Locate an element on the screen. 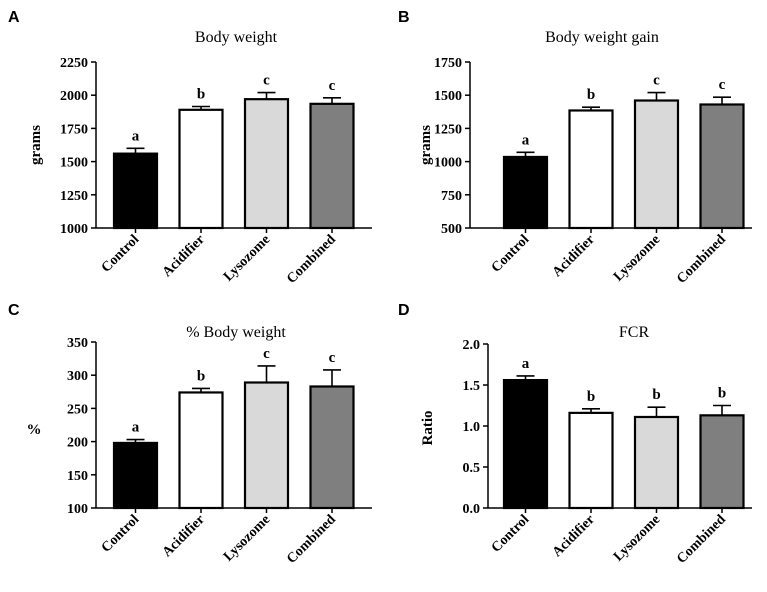 The height and width of the screenshot is (592, 767). chart-title: Body weight gain is located at coordinates (602, 37).